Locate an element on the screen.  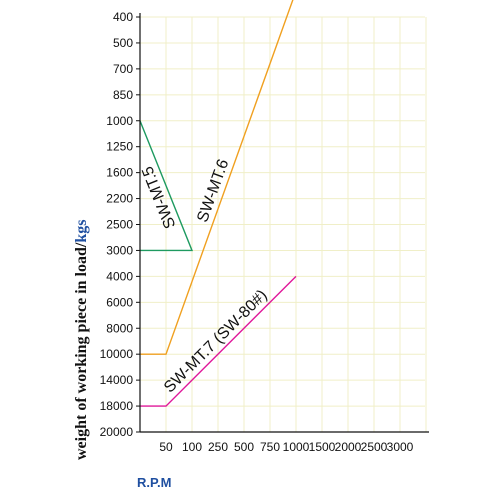
y-tick-label: 500 is located at coordinates (123, 43).